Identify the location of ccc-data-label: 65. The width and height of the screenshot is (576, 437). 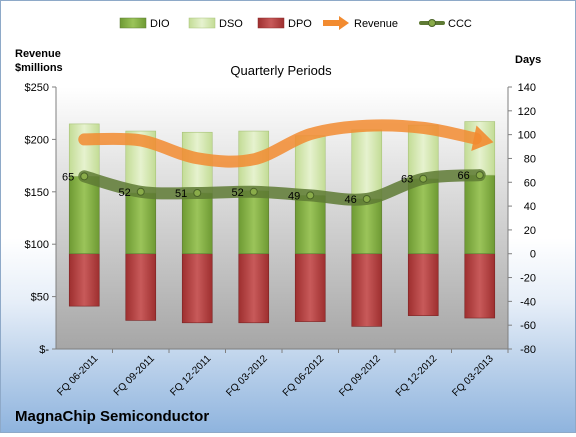
(68, 177).